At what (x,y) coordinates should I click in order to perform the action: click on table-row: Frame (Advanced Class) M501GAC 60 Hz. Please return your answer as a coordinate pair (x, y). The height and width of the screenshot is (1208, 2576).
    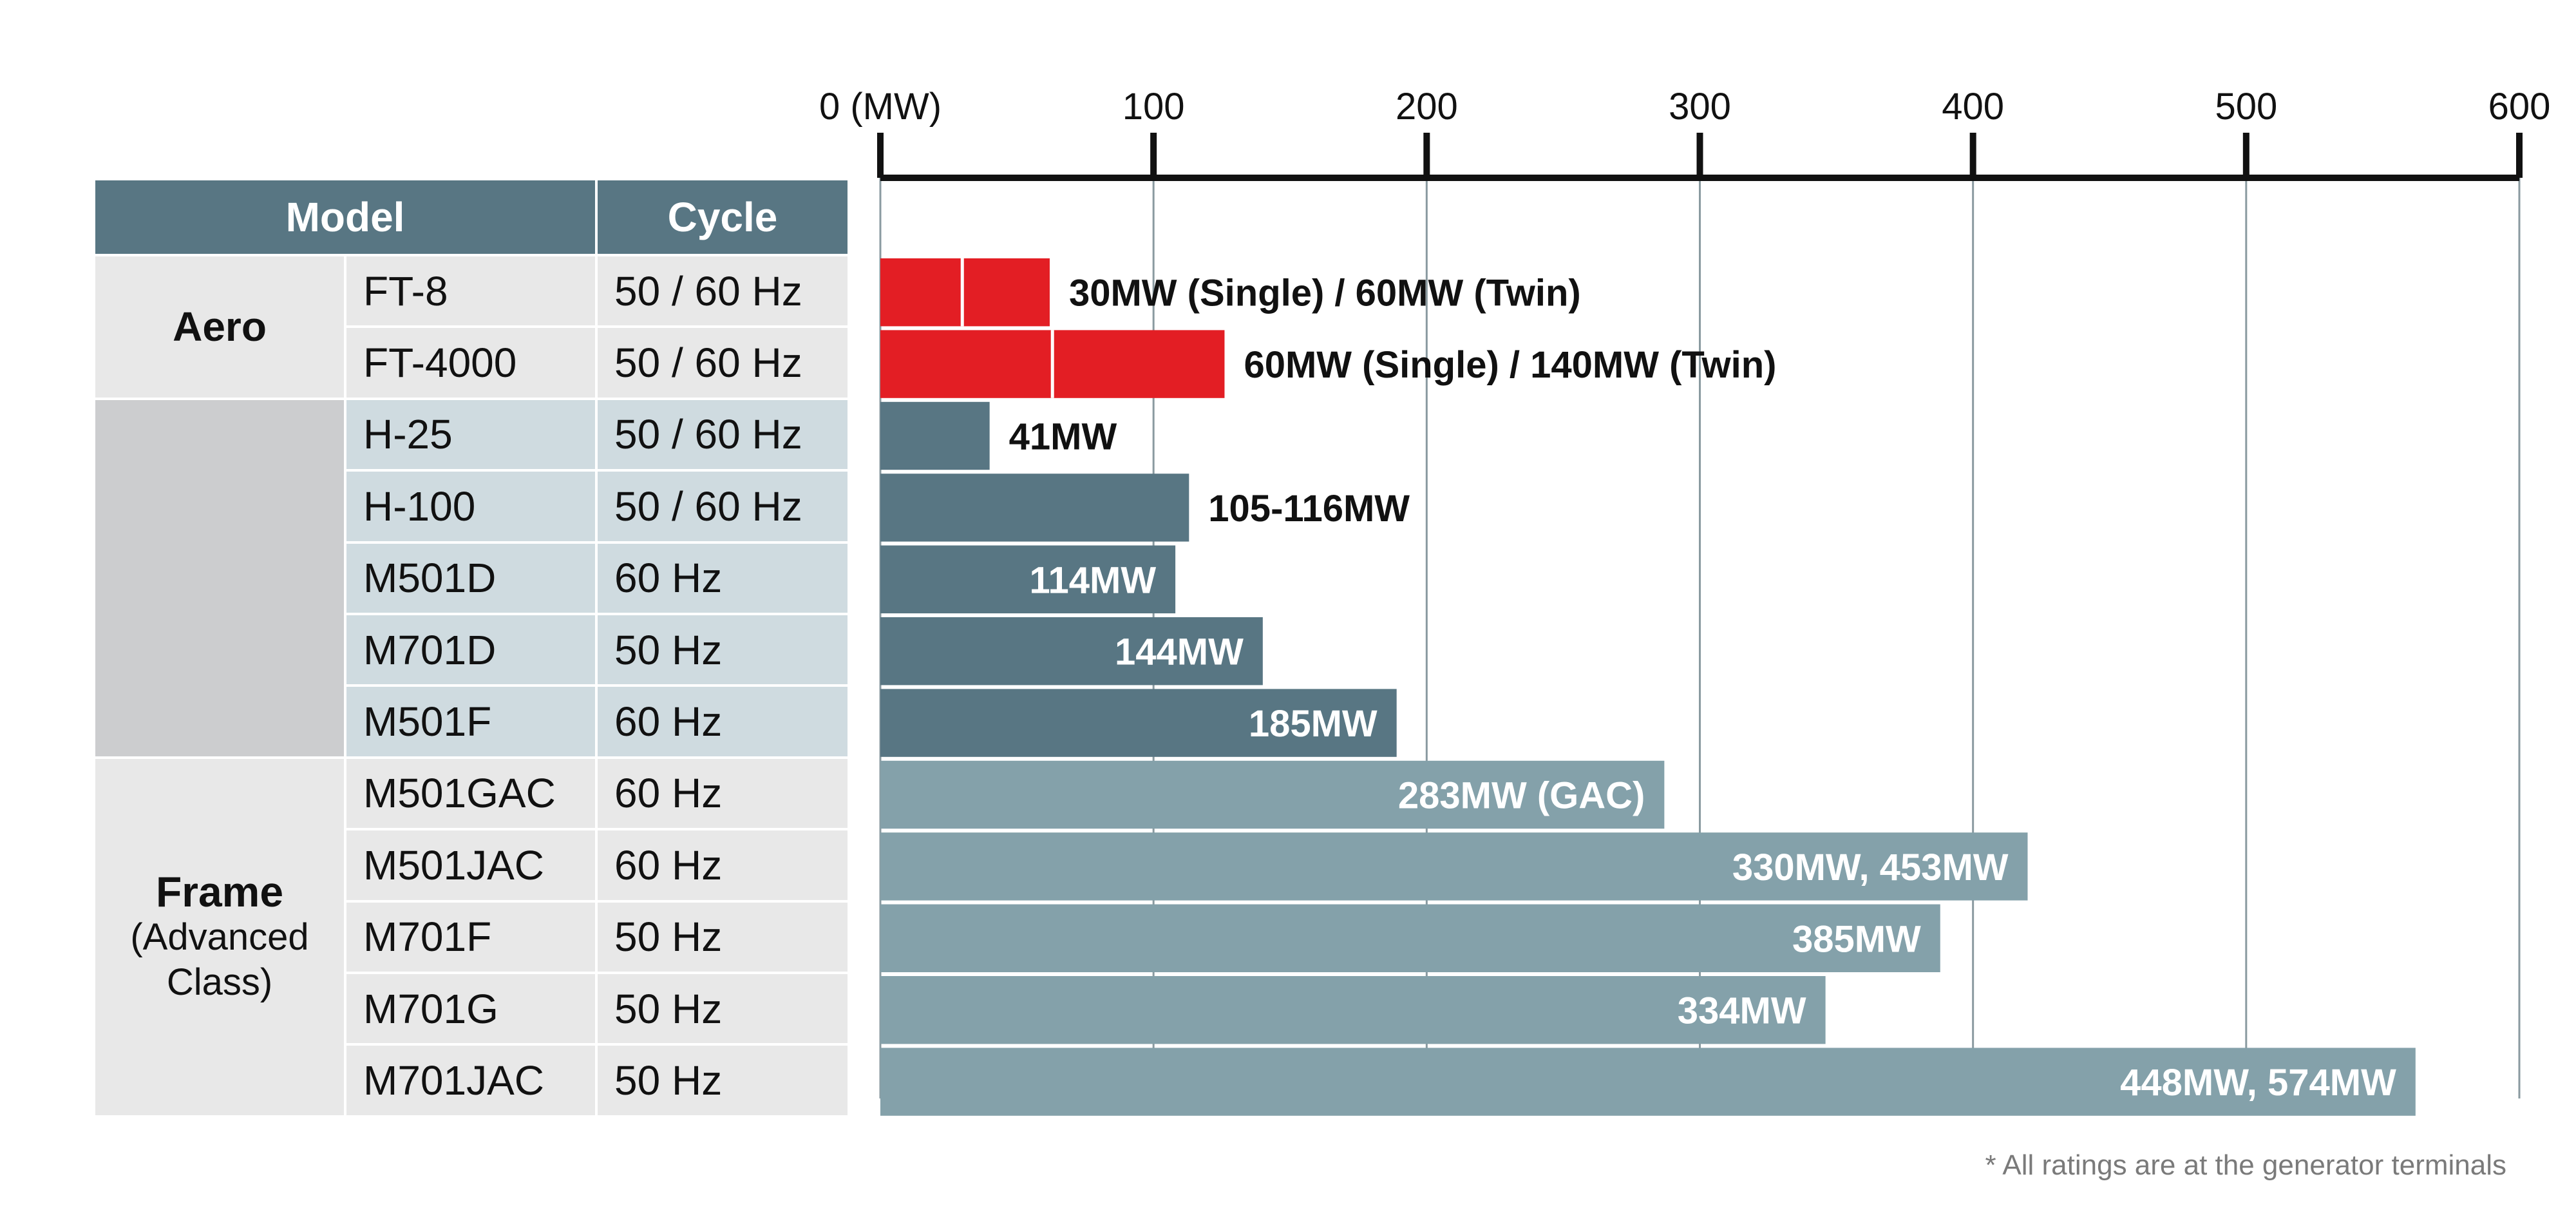
    Looking at the image, I should click on (471, 937).